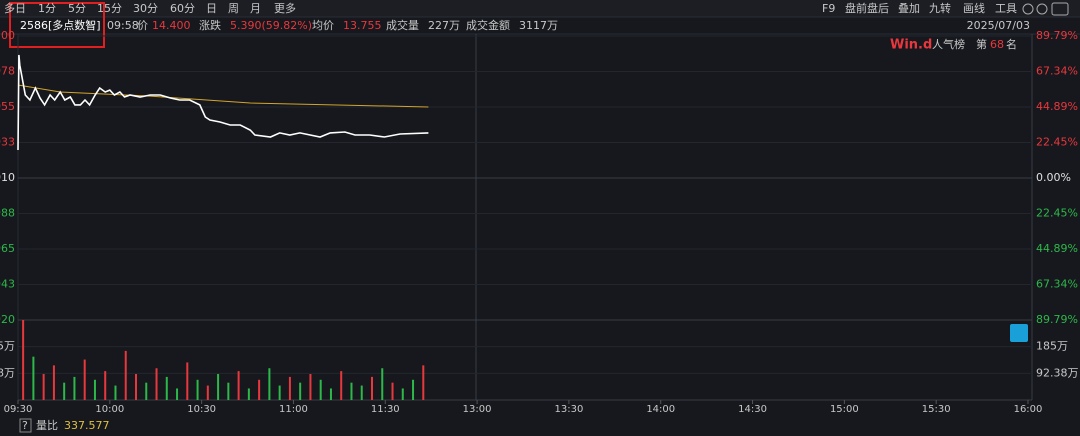 The height and width of the screenshot is (436, 1080). I want to click on left-volume-label: 8万, so click(7, 372).